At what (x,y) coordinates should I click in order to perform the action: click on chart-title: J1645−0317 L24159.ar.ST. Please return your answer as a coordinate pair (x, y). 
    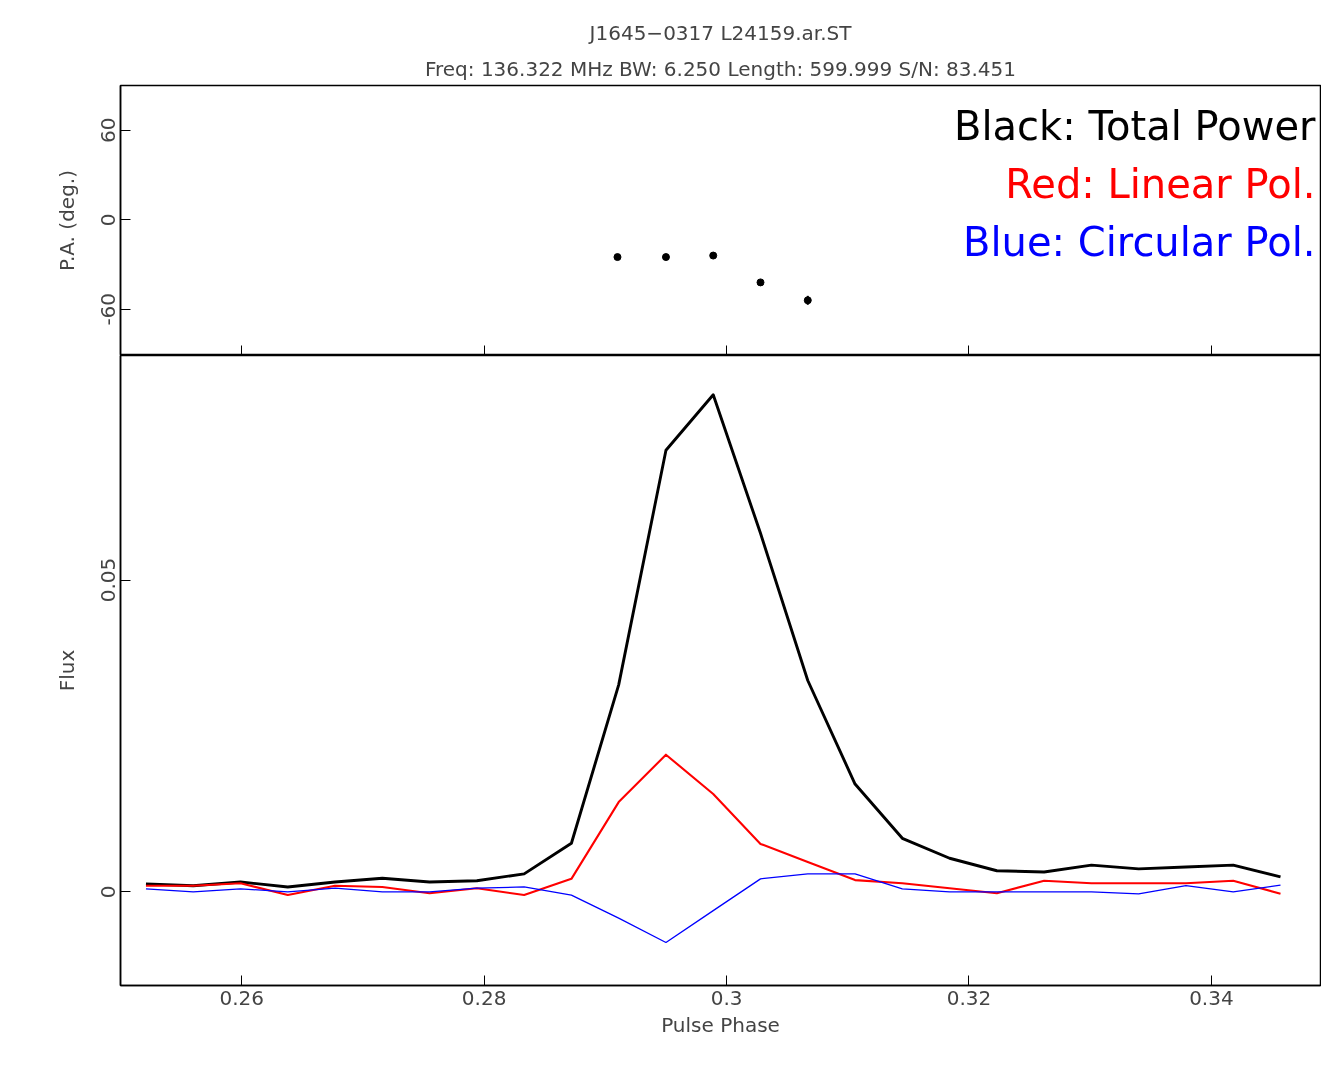
    Looking at the image, I should click on (720, 32).